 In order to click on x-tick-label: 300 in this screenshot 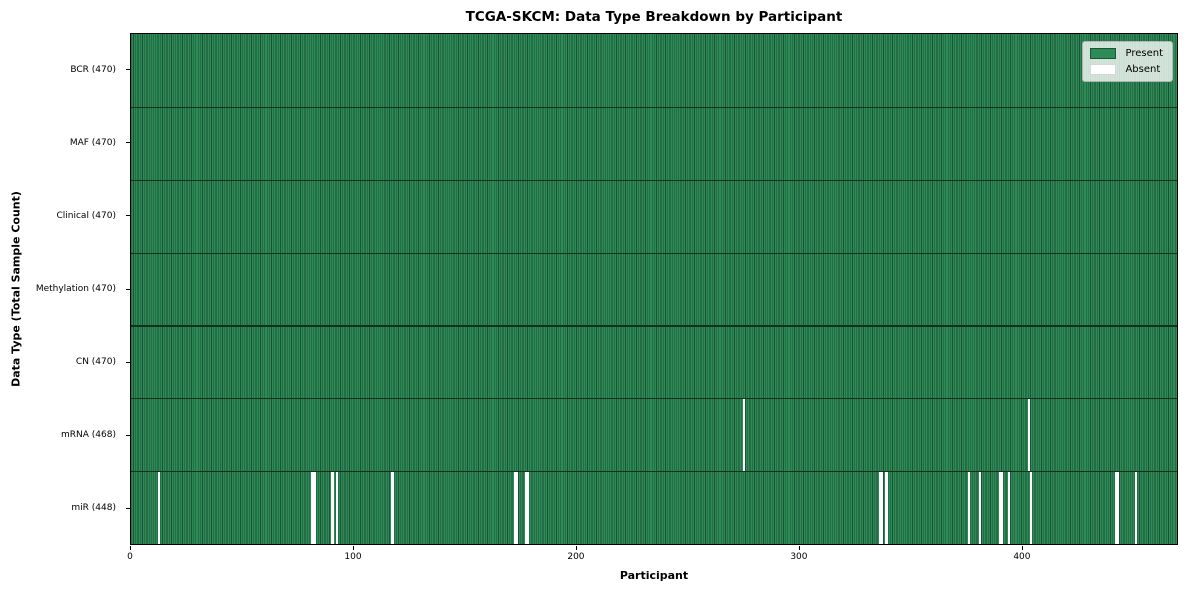, I will do `click(799, 557)`.